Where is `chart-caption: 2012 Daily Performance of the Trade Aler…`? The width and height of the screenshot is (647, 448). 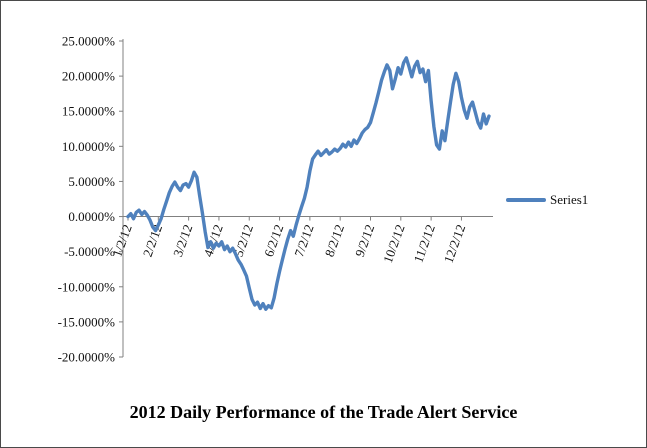
chart-caption: 2012 Daily Performance of the Trade Aler… is located at coordinates (323, 412).